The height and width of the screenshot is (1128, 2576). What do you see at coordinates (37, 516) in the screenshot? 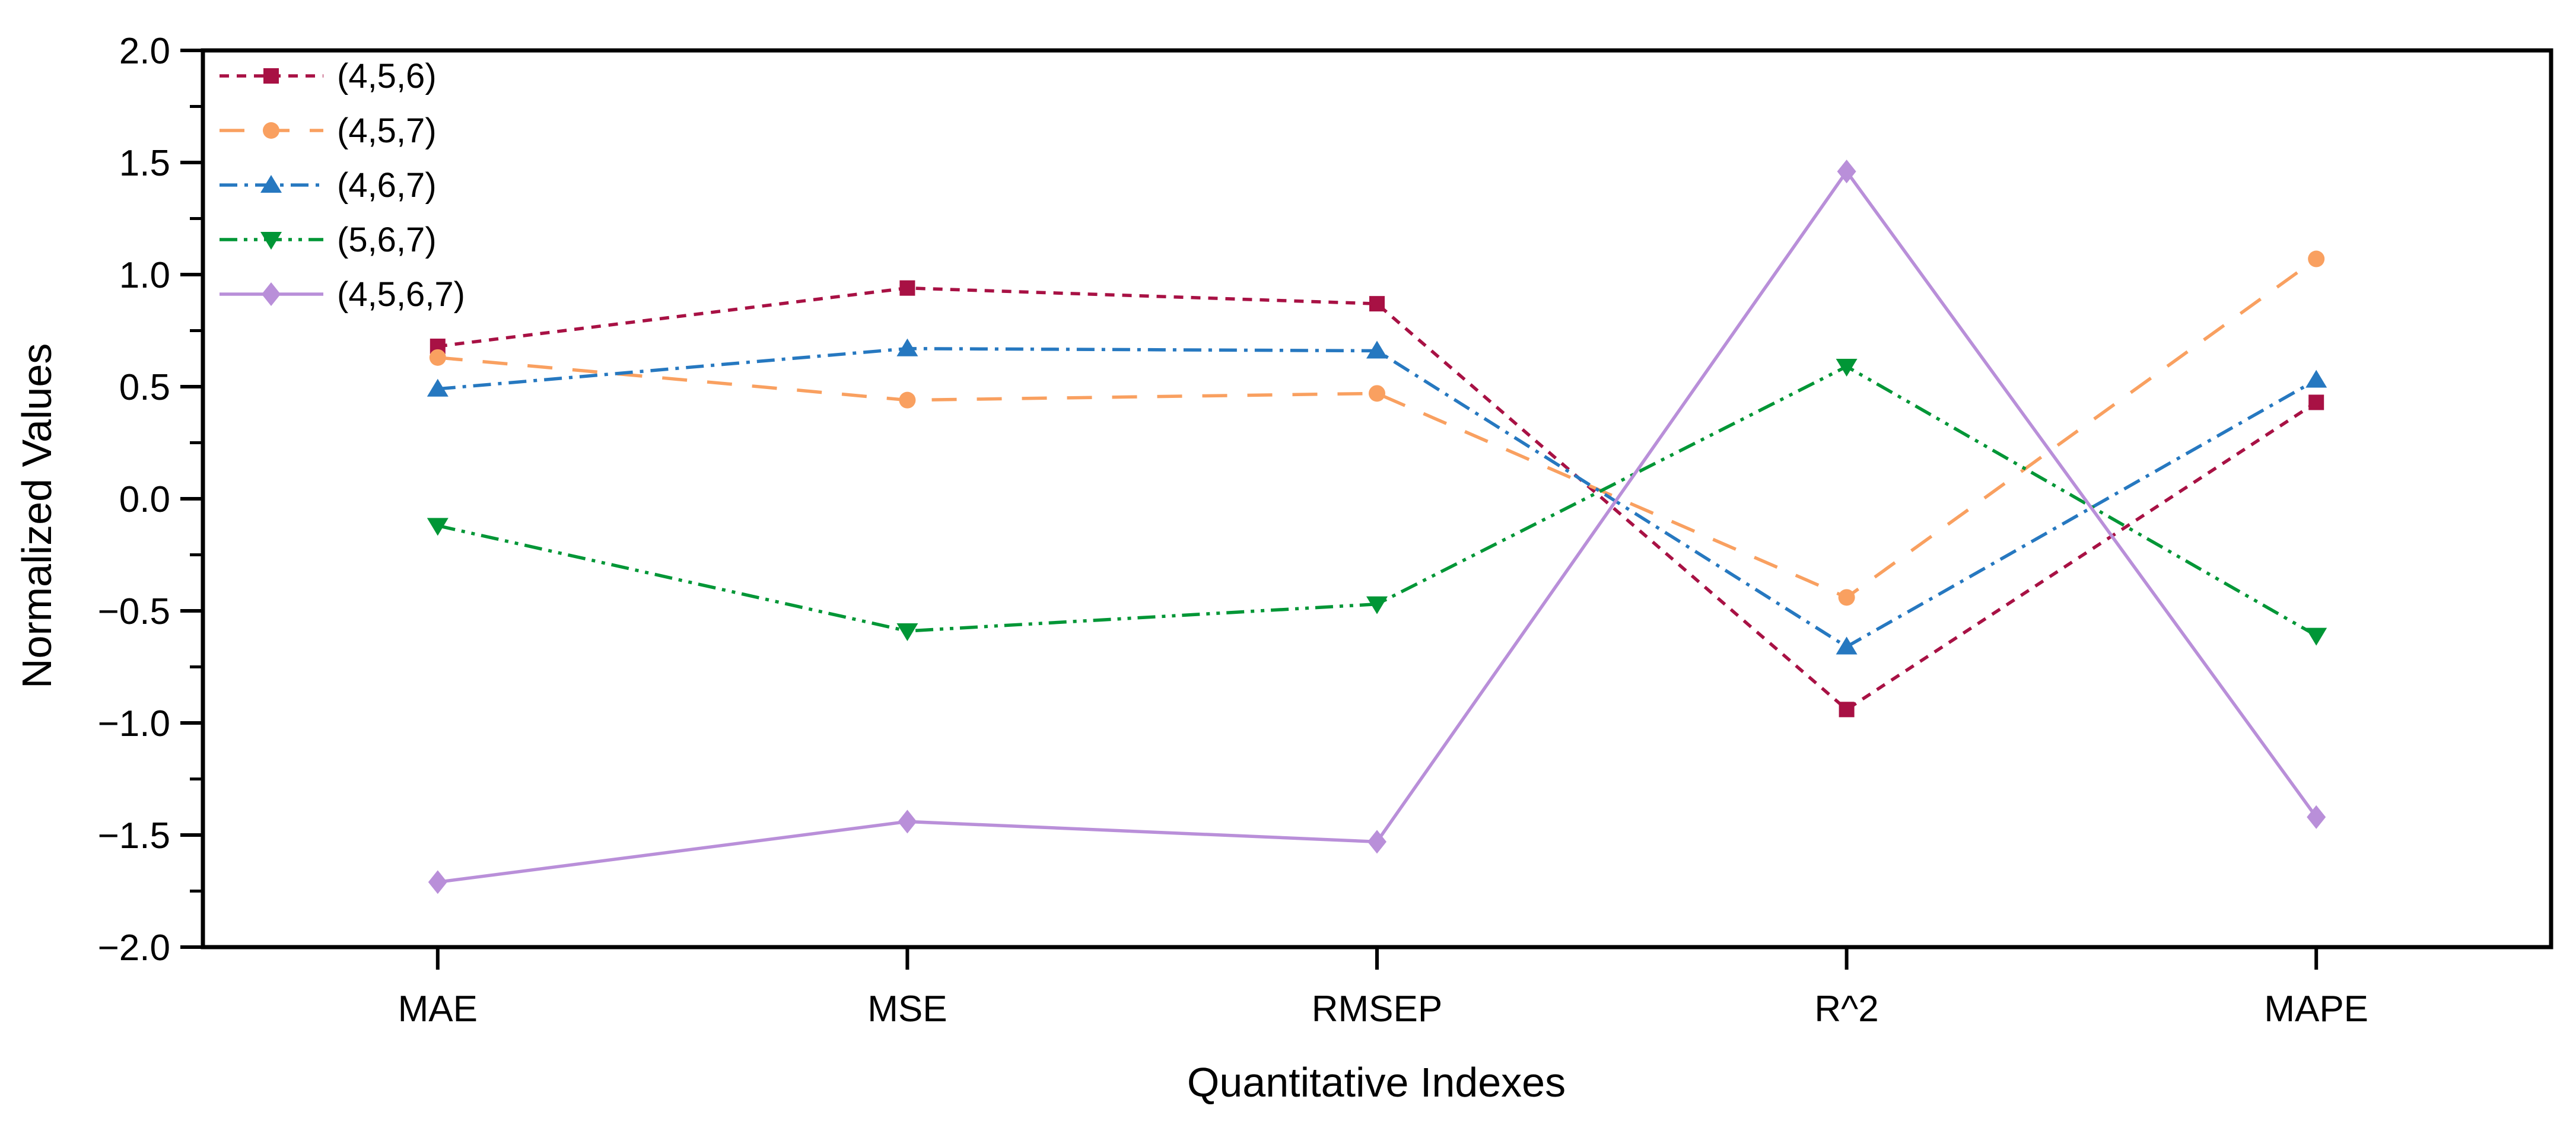
I see `y-axis-title: Normalized Values` at bounding box center [37, 516].